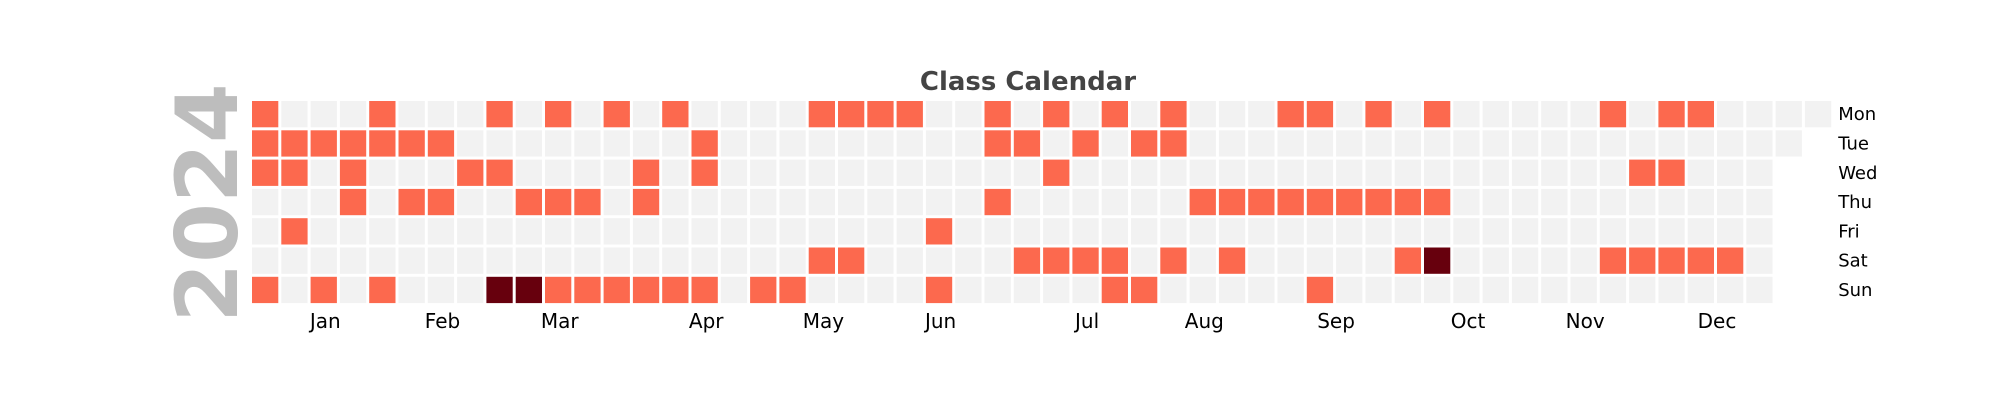  Describe the element at coordinates (1855, 290) in the screenshot. I see `weekday-label: Sun` at that location.